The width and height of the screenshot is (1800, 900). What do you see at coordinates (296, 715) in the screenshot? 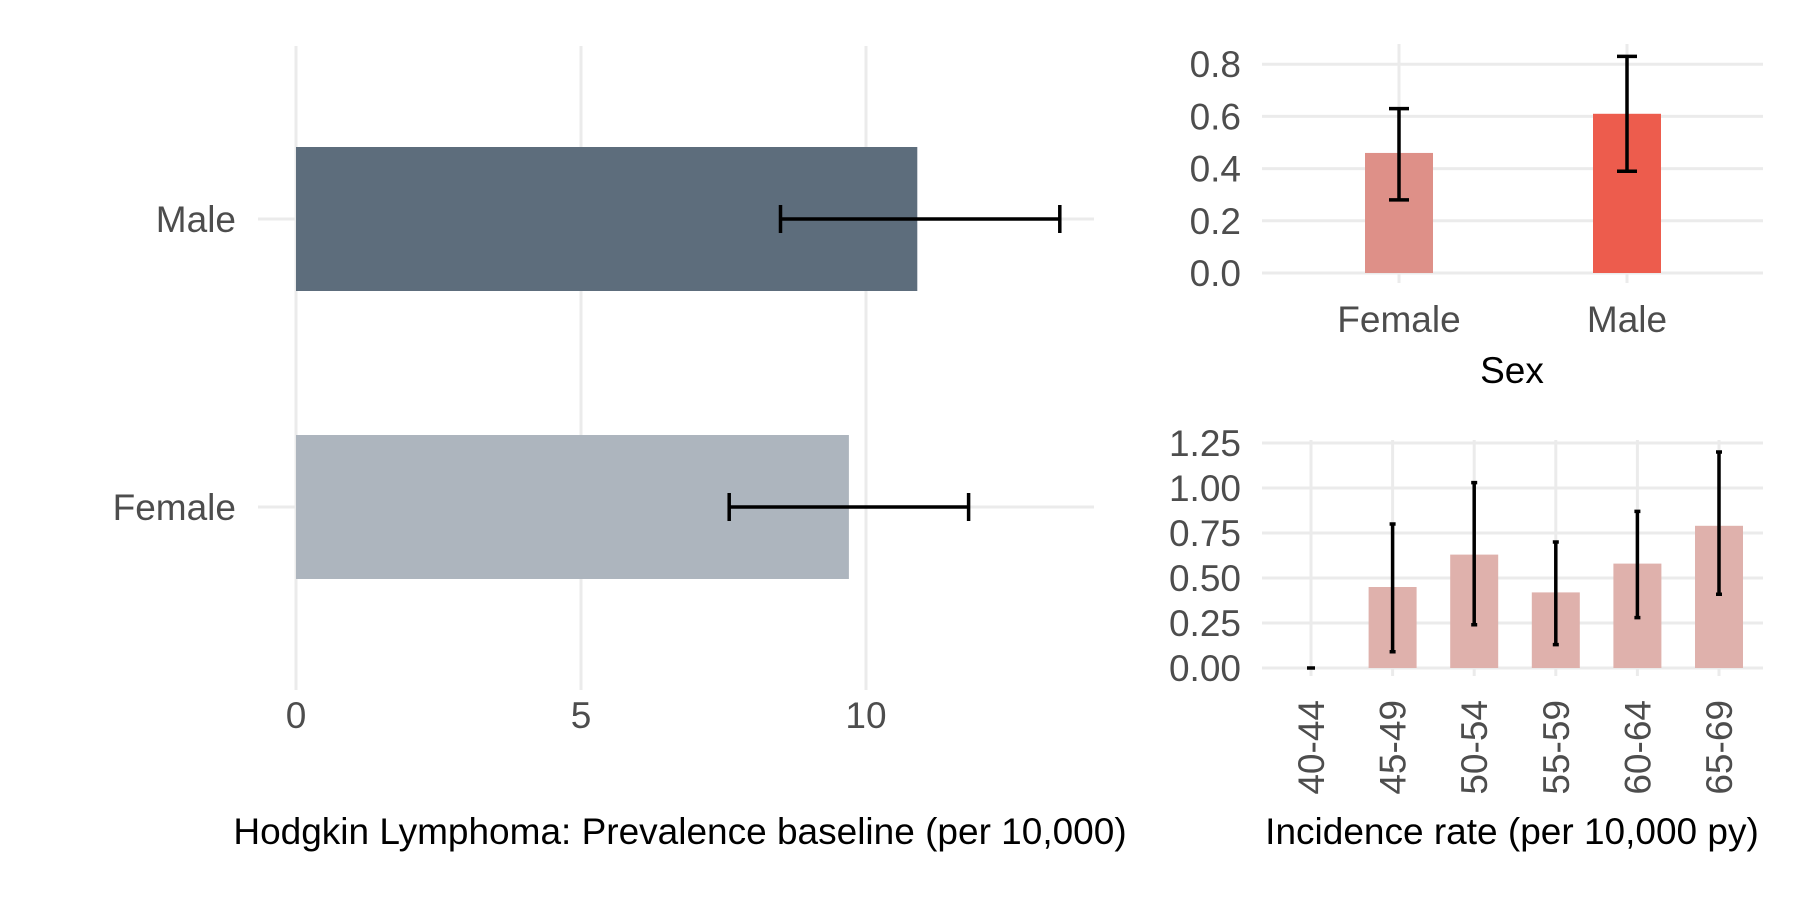
I see `x-tick-label: 0` at bounding box center [296, 715].